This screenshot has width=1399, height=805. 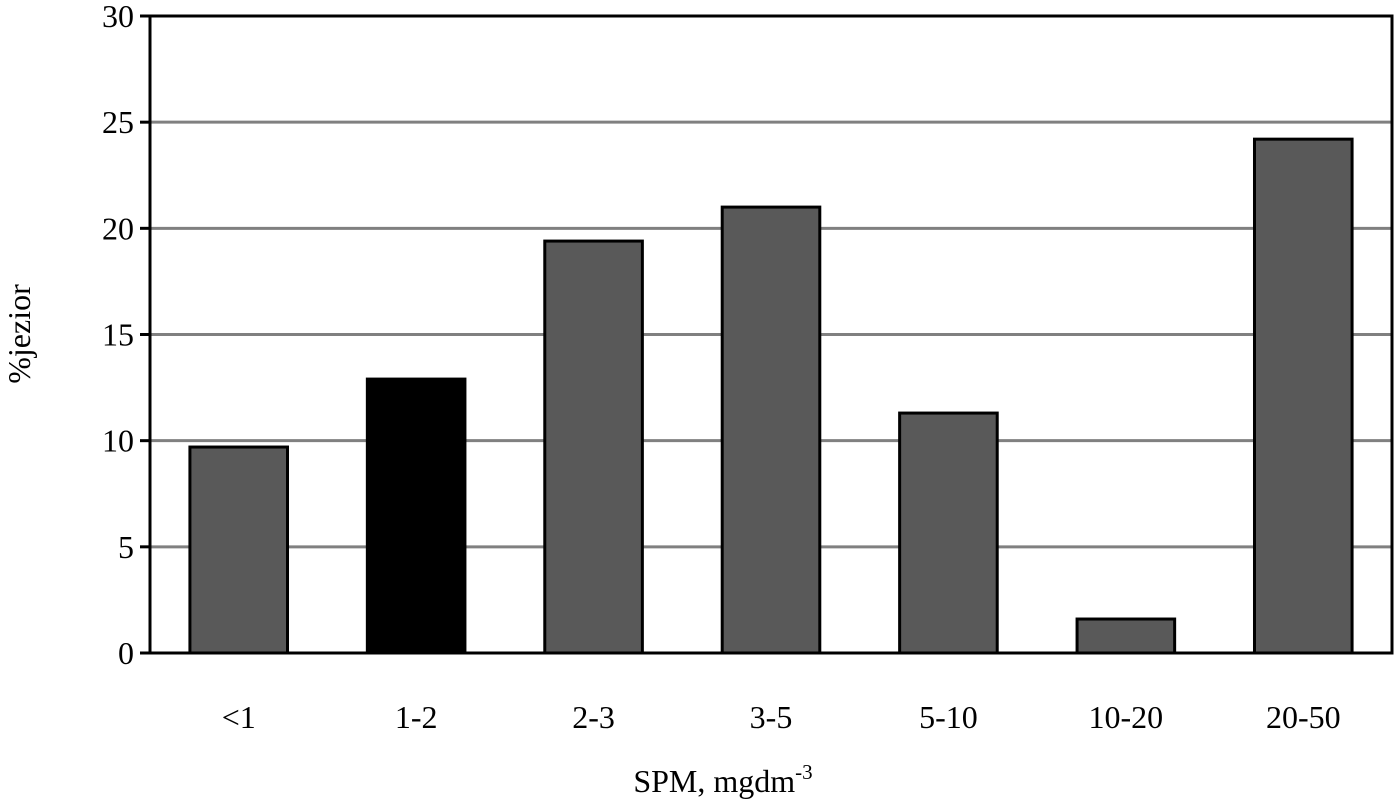 I want to click on x-tick-label: 10-20, so click(x=1126, y=717).